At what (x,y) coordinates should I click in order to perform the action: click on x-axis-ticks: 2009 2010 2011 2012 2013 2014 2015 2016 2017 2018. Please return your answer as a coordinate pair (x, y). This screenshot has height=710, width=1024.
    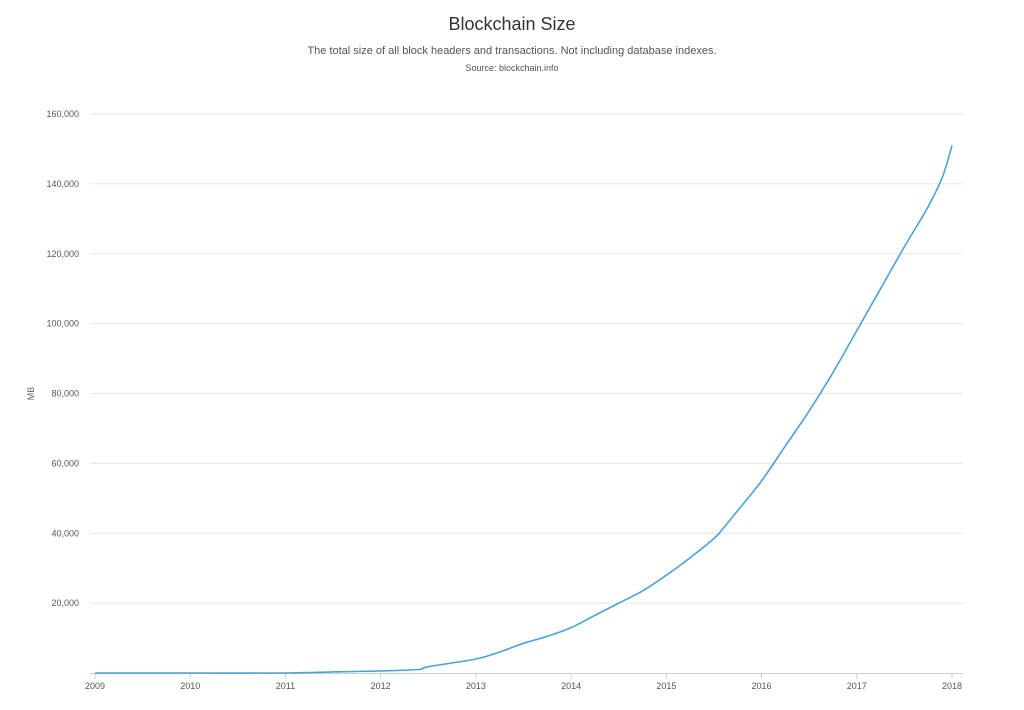
    Looking at the image, I should click on (523, 682).